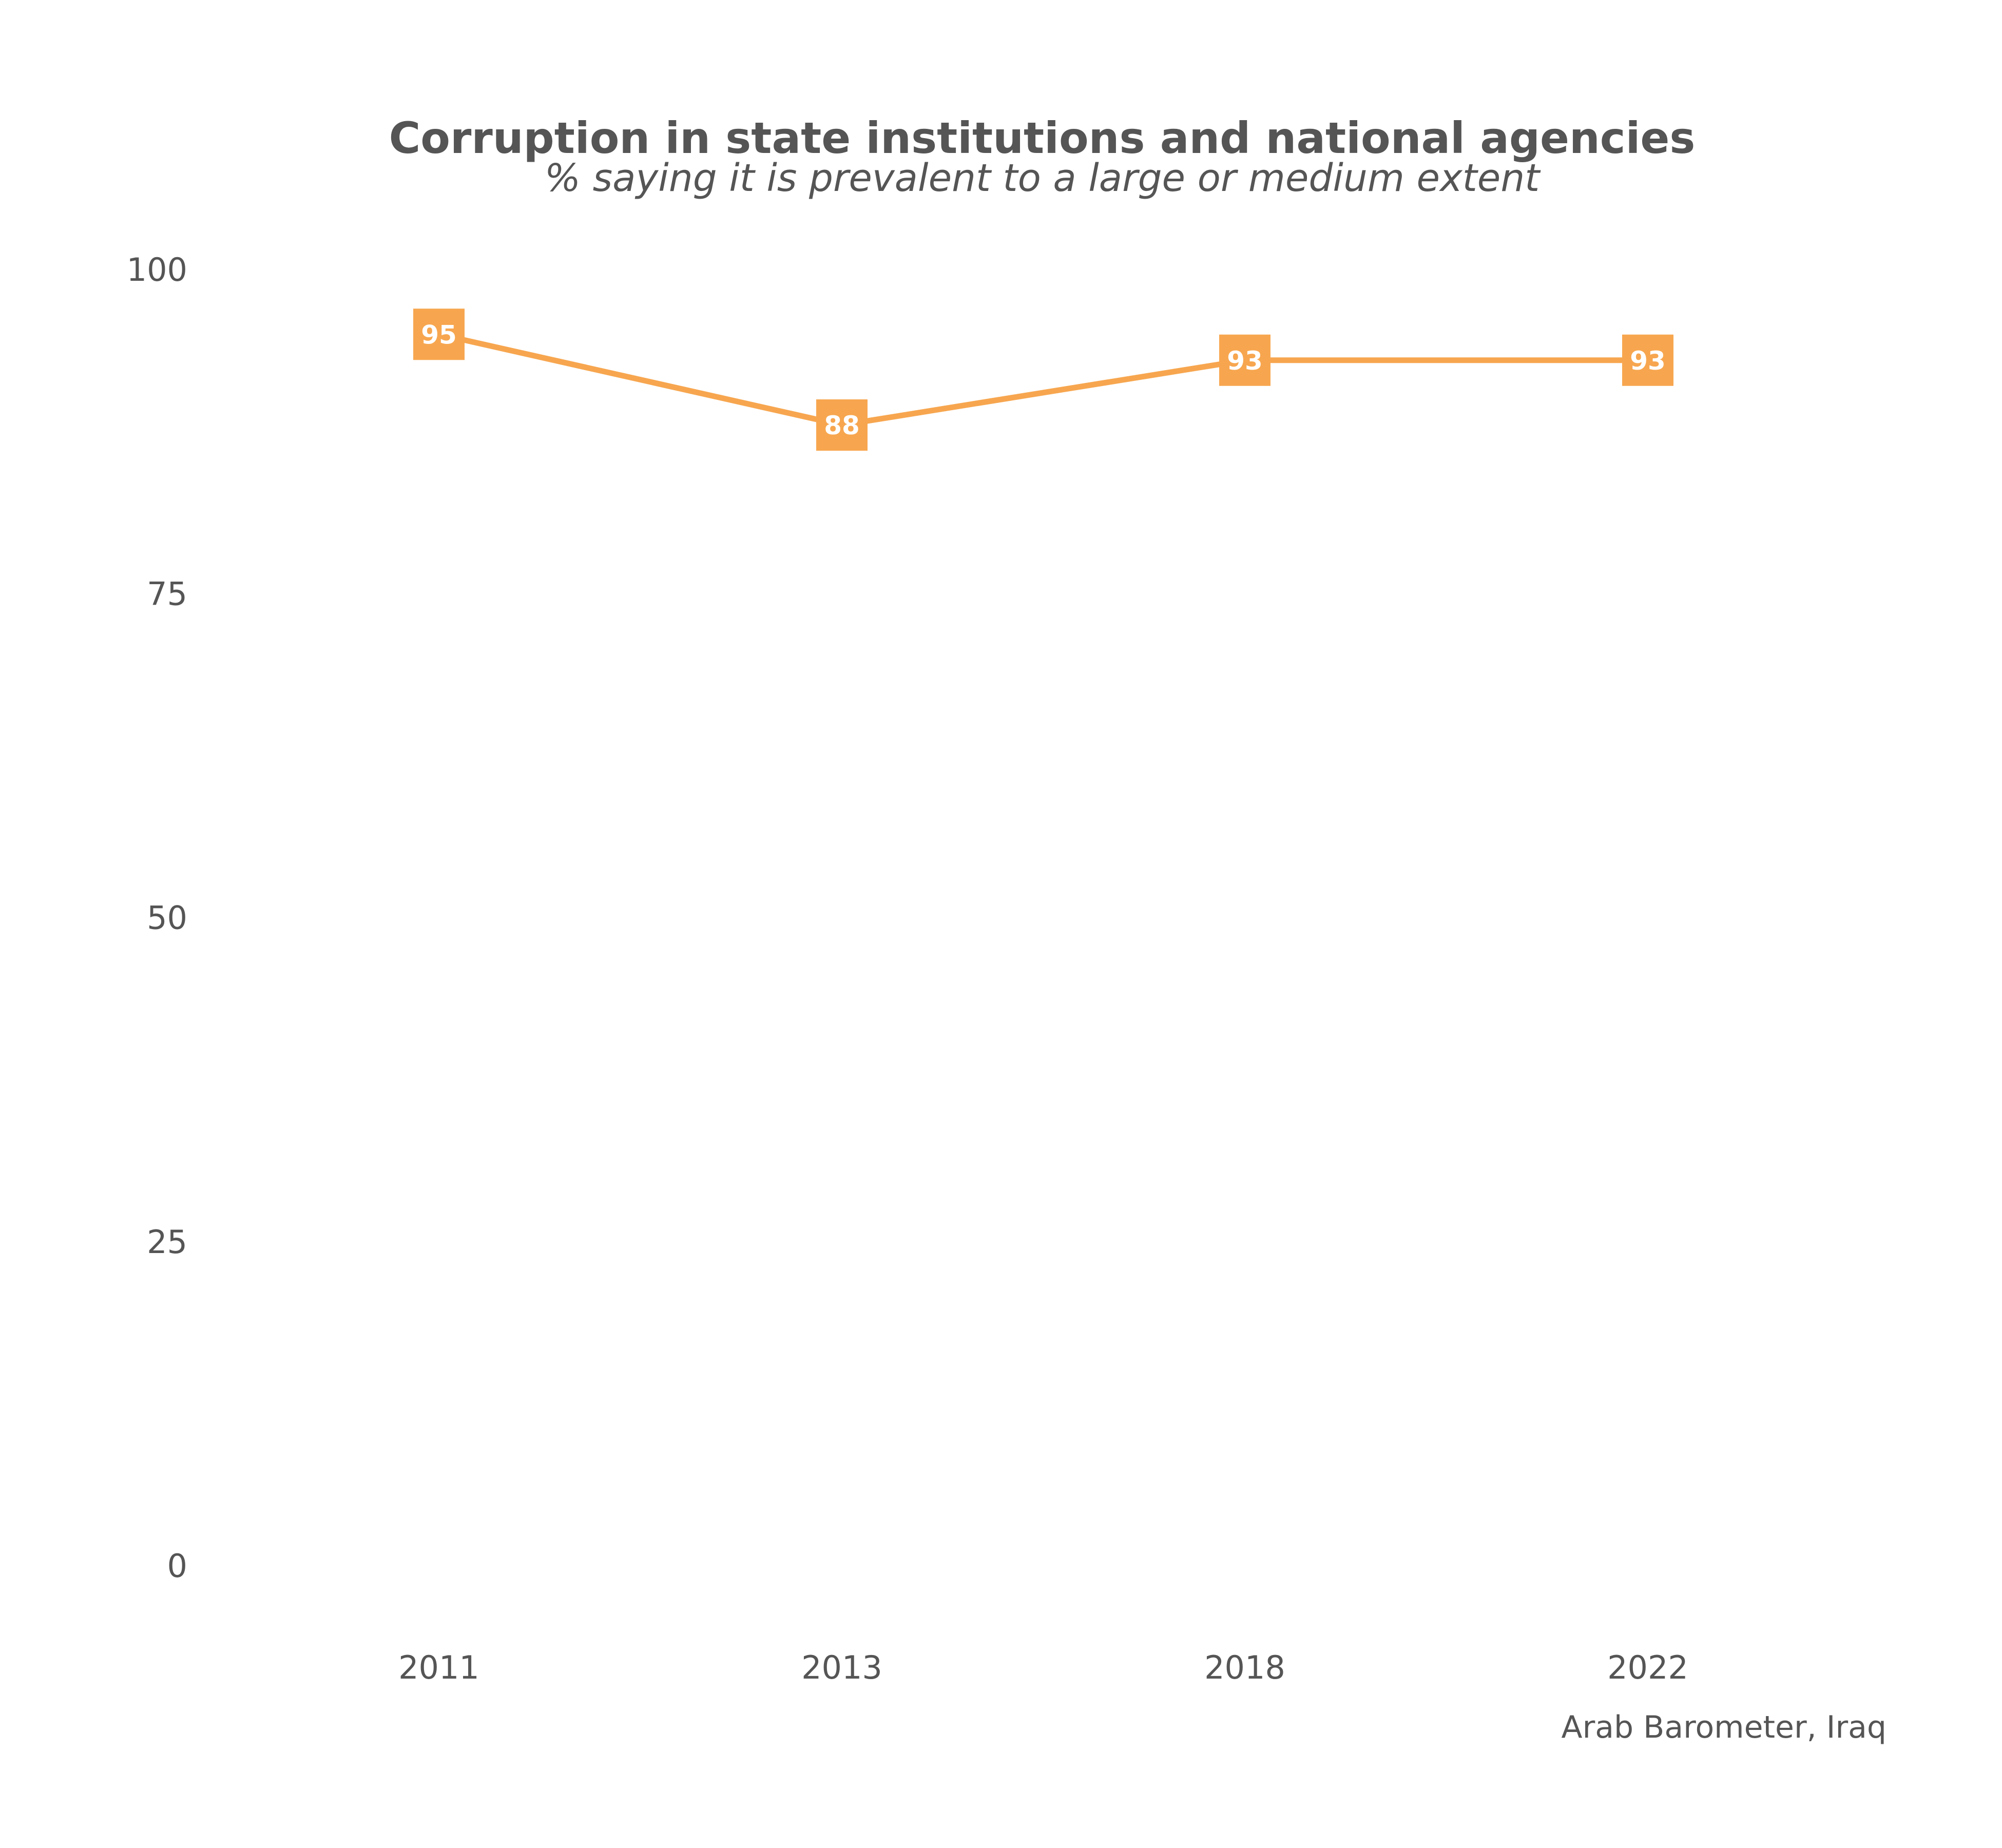  I want to click on x-tick-label: 2022, so click(1647, 1667).